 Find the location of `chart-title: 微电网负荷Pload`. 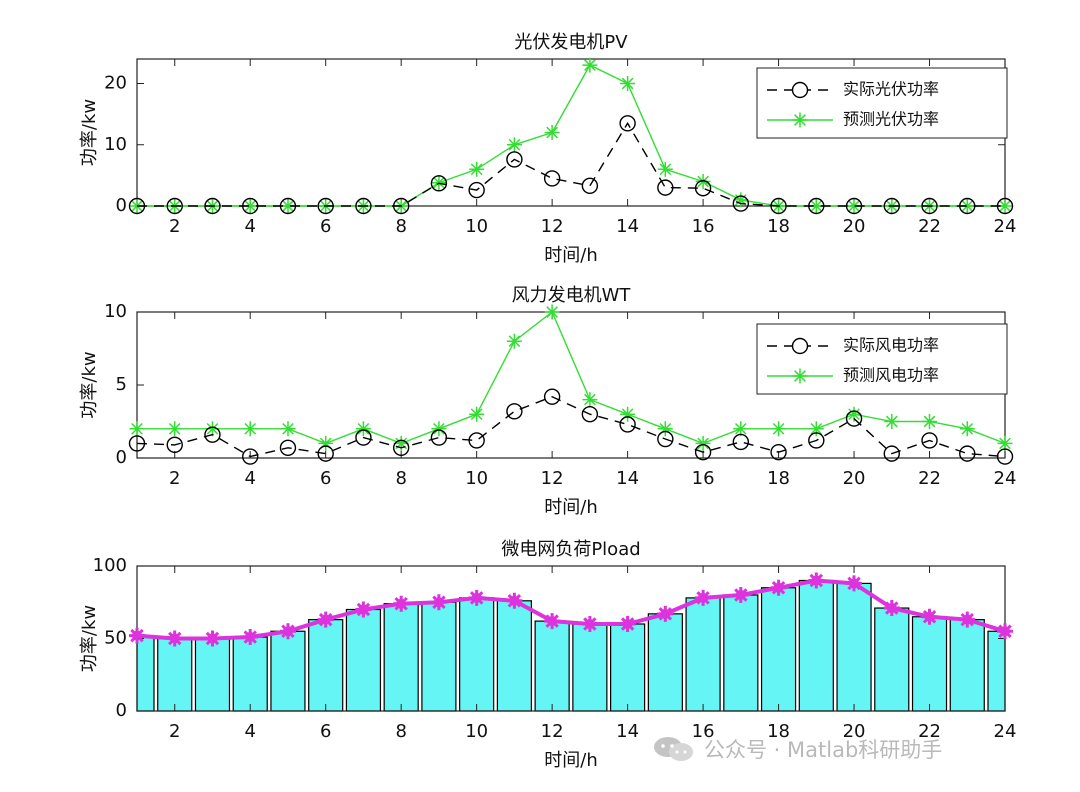

chart-title: 微电网负荷Pload is located at coordinates (570, 549).